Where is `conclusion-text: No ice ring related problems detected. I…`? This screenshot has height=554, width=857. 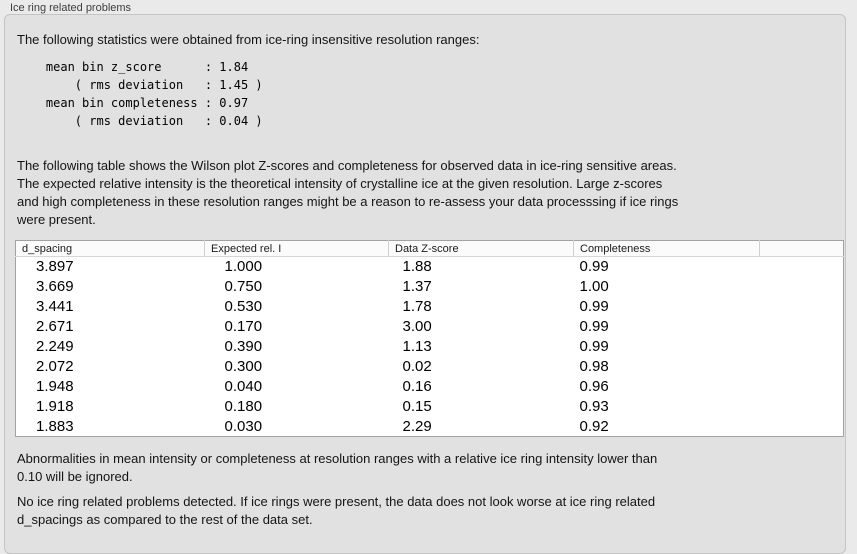
conclusion-text: No ice ring related problems detected. I… is located at coordinates (431, 511).